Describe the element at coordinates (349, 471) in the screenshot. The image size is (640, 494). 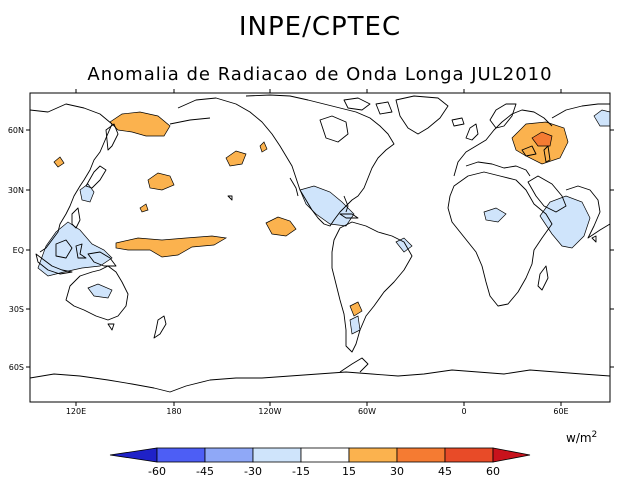
I see `colorbar-tick-label: 15` at that location.